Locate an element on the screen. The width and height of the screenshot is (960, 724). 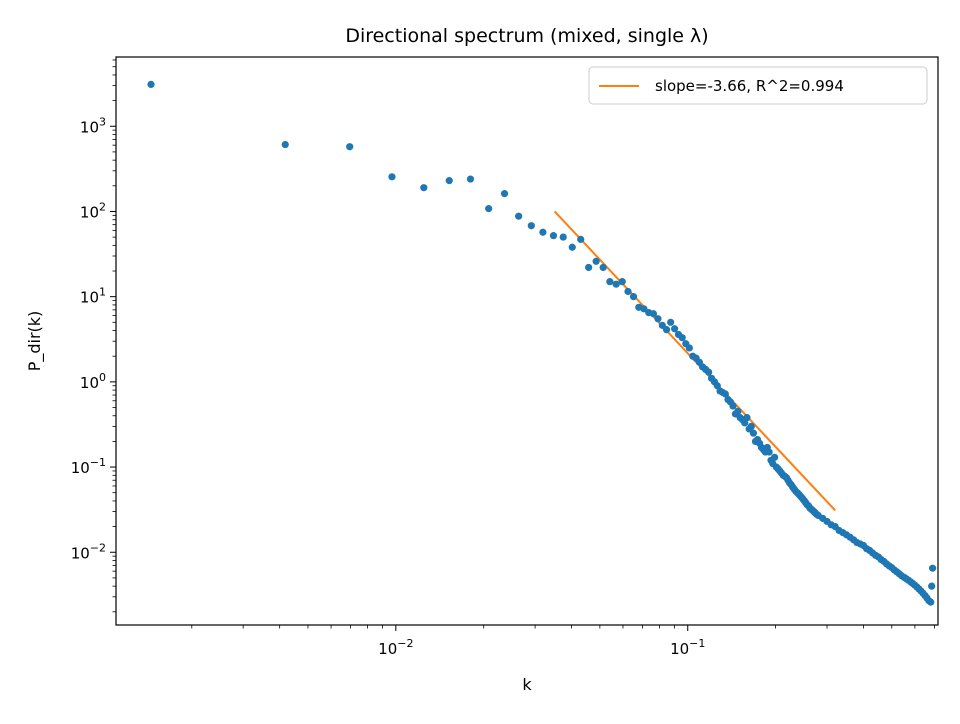
x-axis: 10⁻² 10⁻¹ is located at coordinates (563, 641).